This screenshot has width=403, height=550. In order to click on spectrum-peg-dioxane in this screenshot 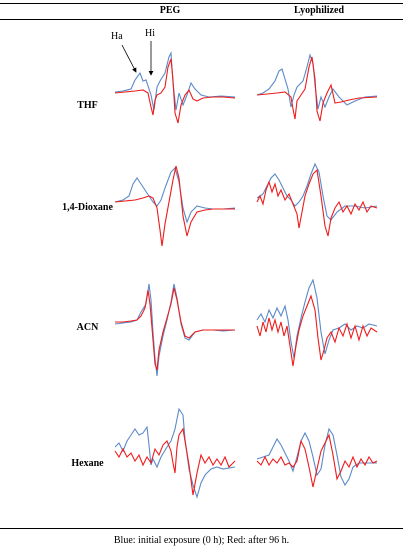, I will do `click(175, 206)`.